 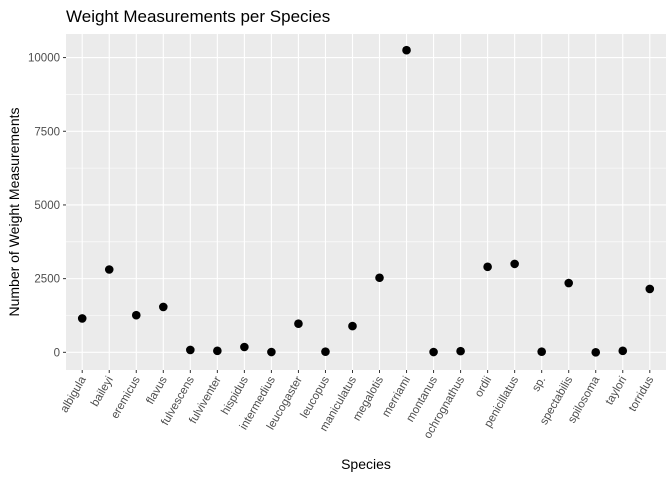 I want to click on x-tick-label: sp., so click(x=539, y=384).